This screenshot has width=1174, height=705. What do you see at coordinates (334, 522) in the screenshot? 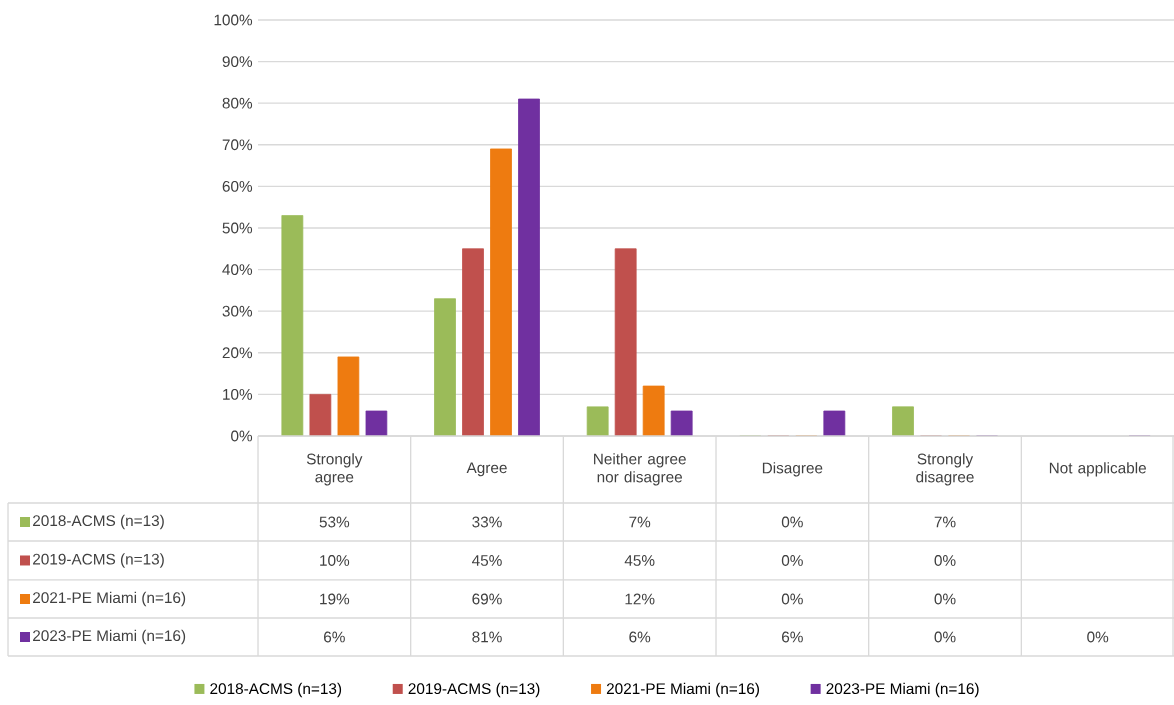
I see `data-label: 53%` at bounding box center [334, 522].